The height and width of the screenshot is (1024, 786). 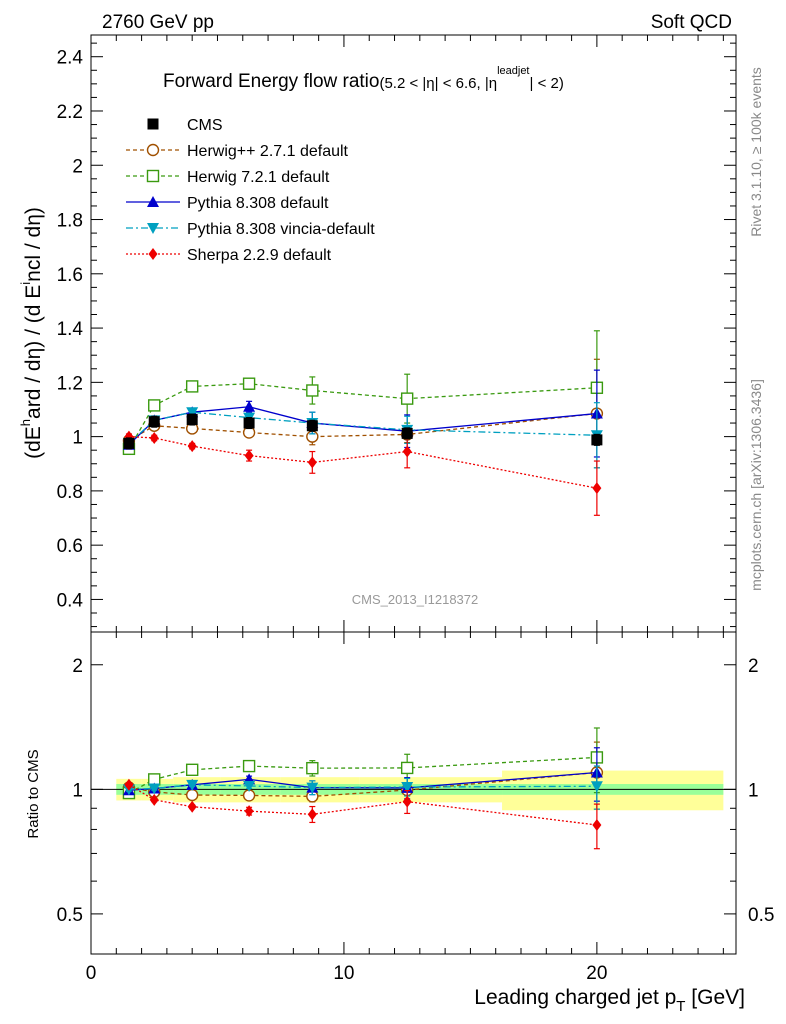 I want to click on y-axis-label-post2: ncl / dη), so click(x=33, y=244).